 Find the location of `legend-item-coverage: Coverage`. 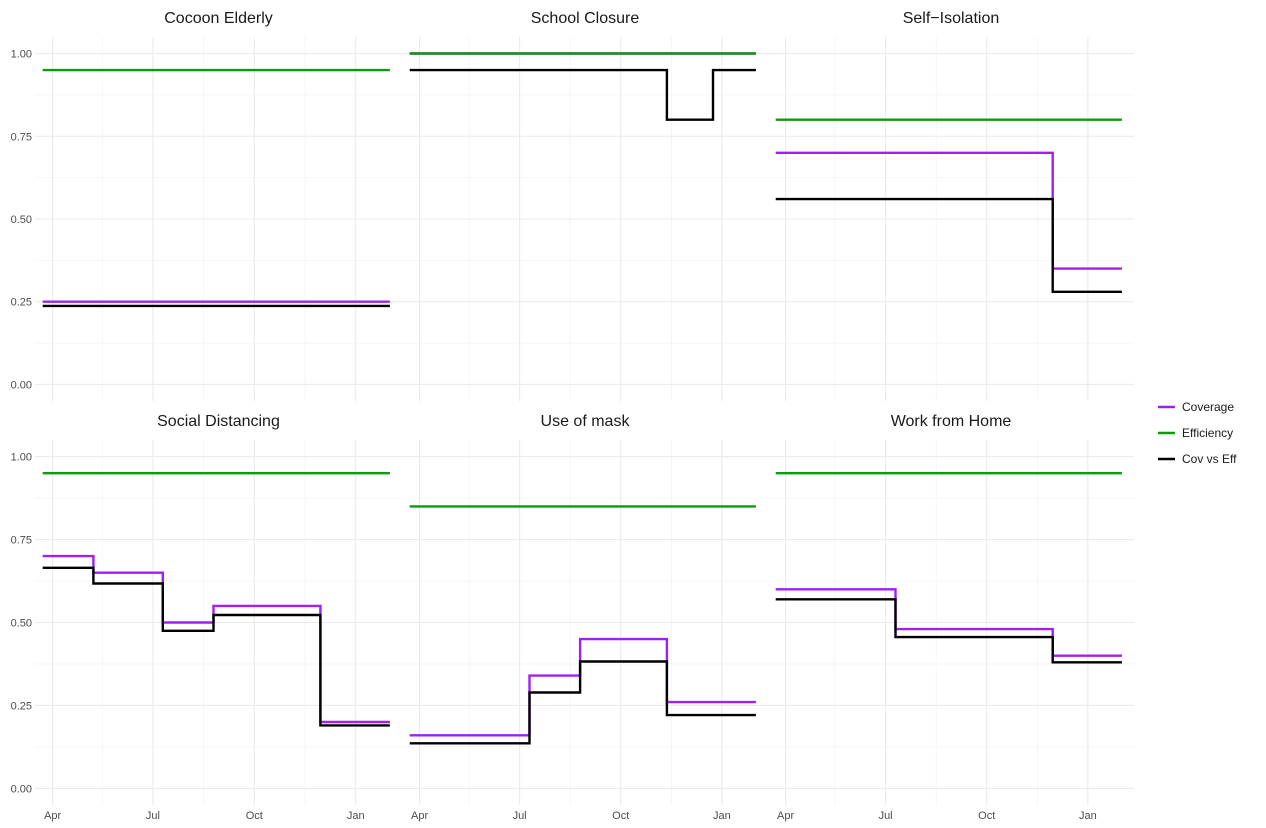

legend-item-coverage: Coverage is located at coordinates (1196, 407).